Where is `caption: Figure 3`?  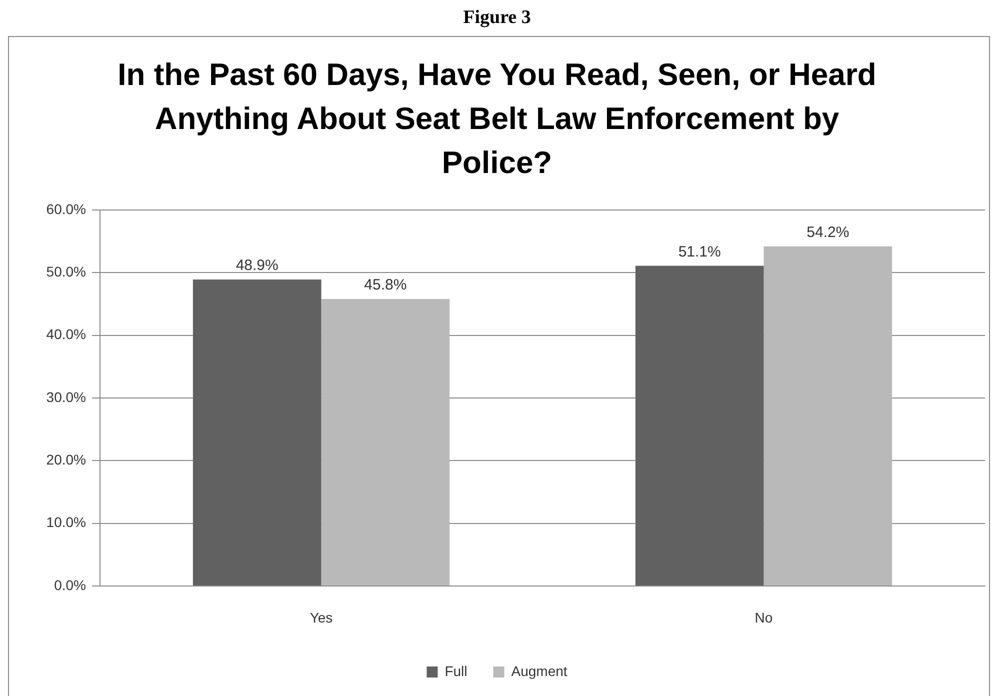 caption: Figure 3 is located at coordinates (497, 18).